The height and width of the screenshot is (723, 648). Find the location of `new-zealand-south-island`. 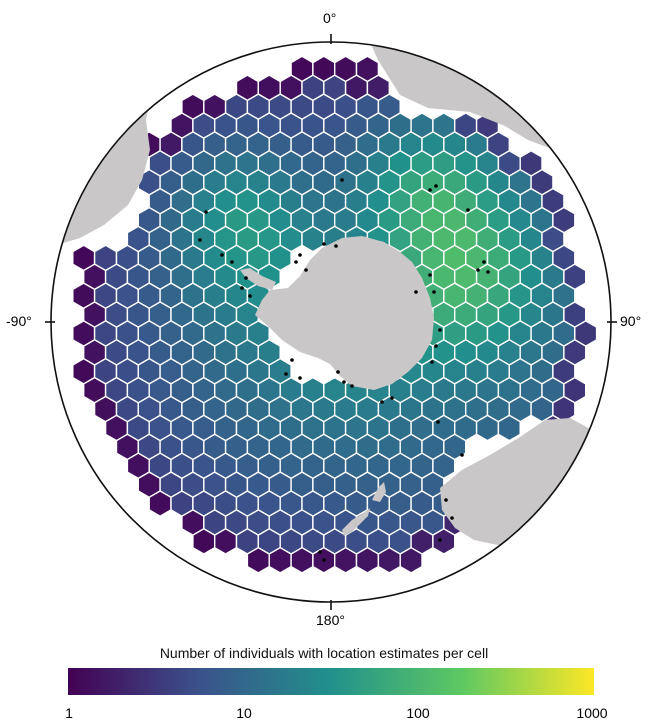

new-zealand-south-island is located at coordinates (356, 522).